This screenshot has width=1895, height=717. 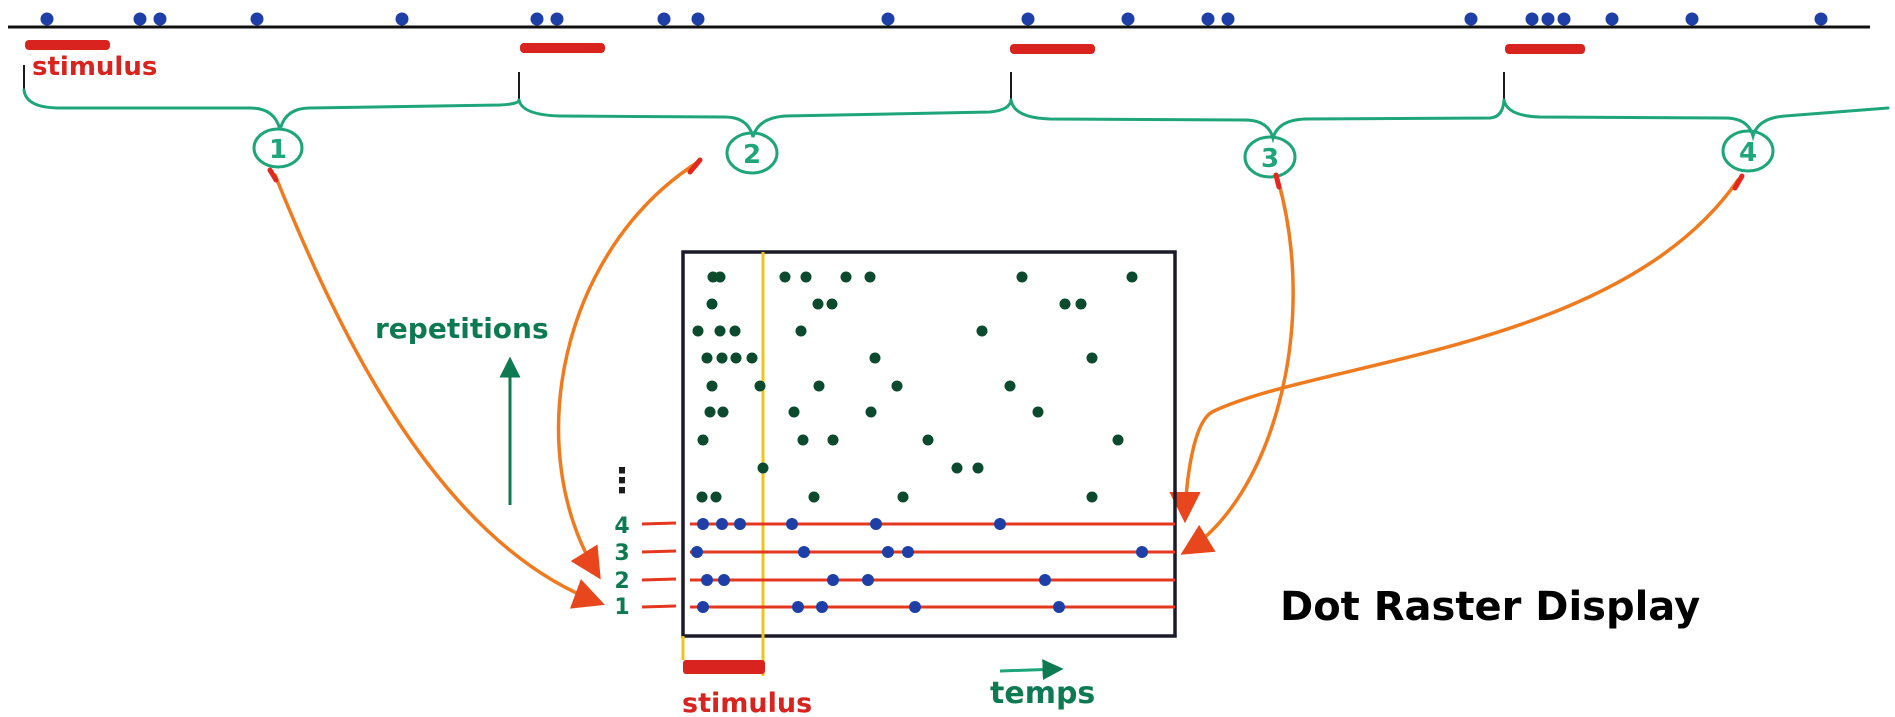 I want to click on raster-frame, so click(x=929, y=444).